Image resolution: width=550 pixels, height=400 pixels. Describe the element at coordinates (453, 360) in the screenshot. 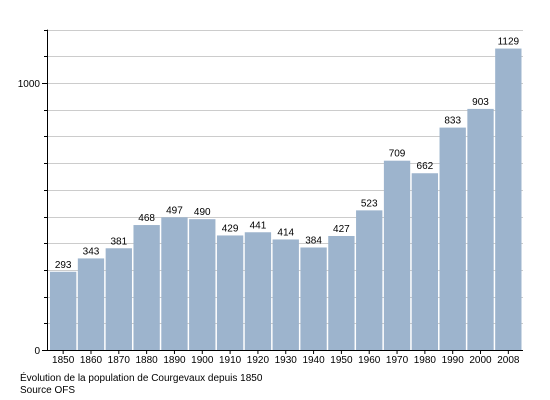

I see `x-tick-label: 1990` at that location.